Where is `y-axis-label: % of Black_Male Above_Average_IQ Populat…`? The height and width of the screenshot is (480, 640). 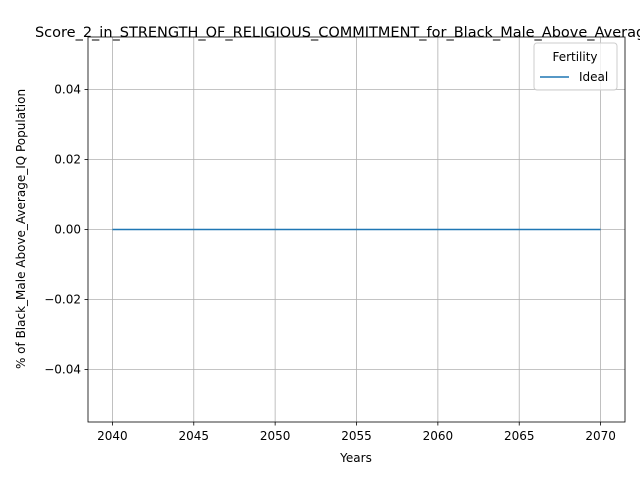
y-axis-label: % of Black_Male Above_Average_IQ Populat… is located at coordinates (21, 229).